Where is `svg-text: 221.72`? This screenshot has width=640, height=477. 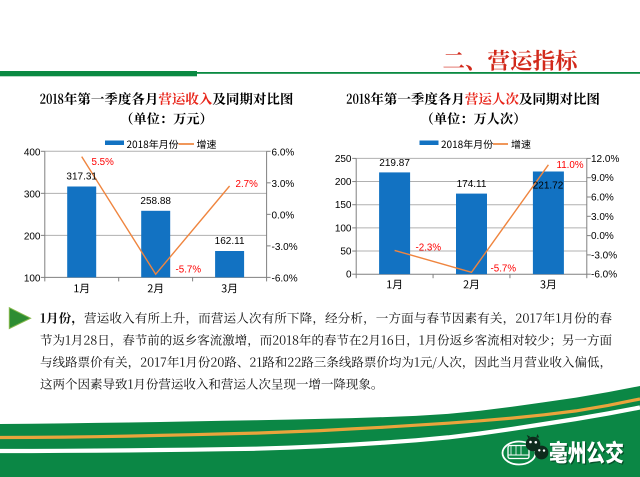 svg-text: 221.72 is located at coordinates (548, 185).